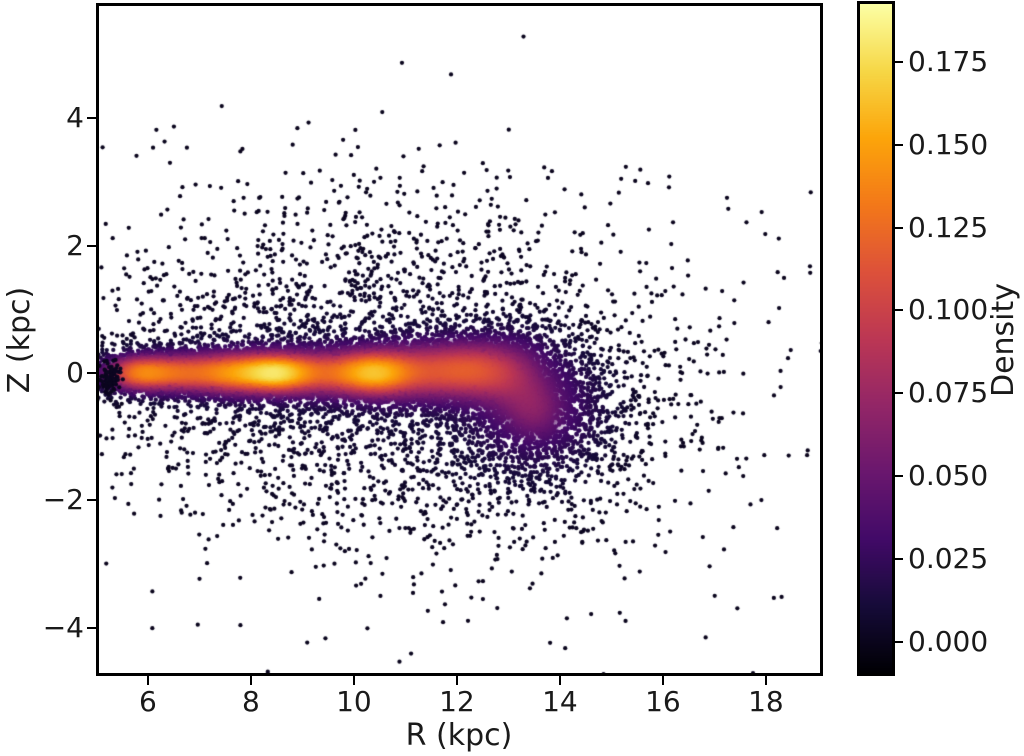  Describe the element at coordinates (148, 701) in the screenshot. I see `x-tick-label: 6` at that location.